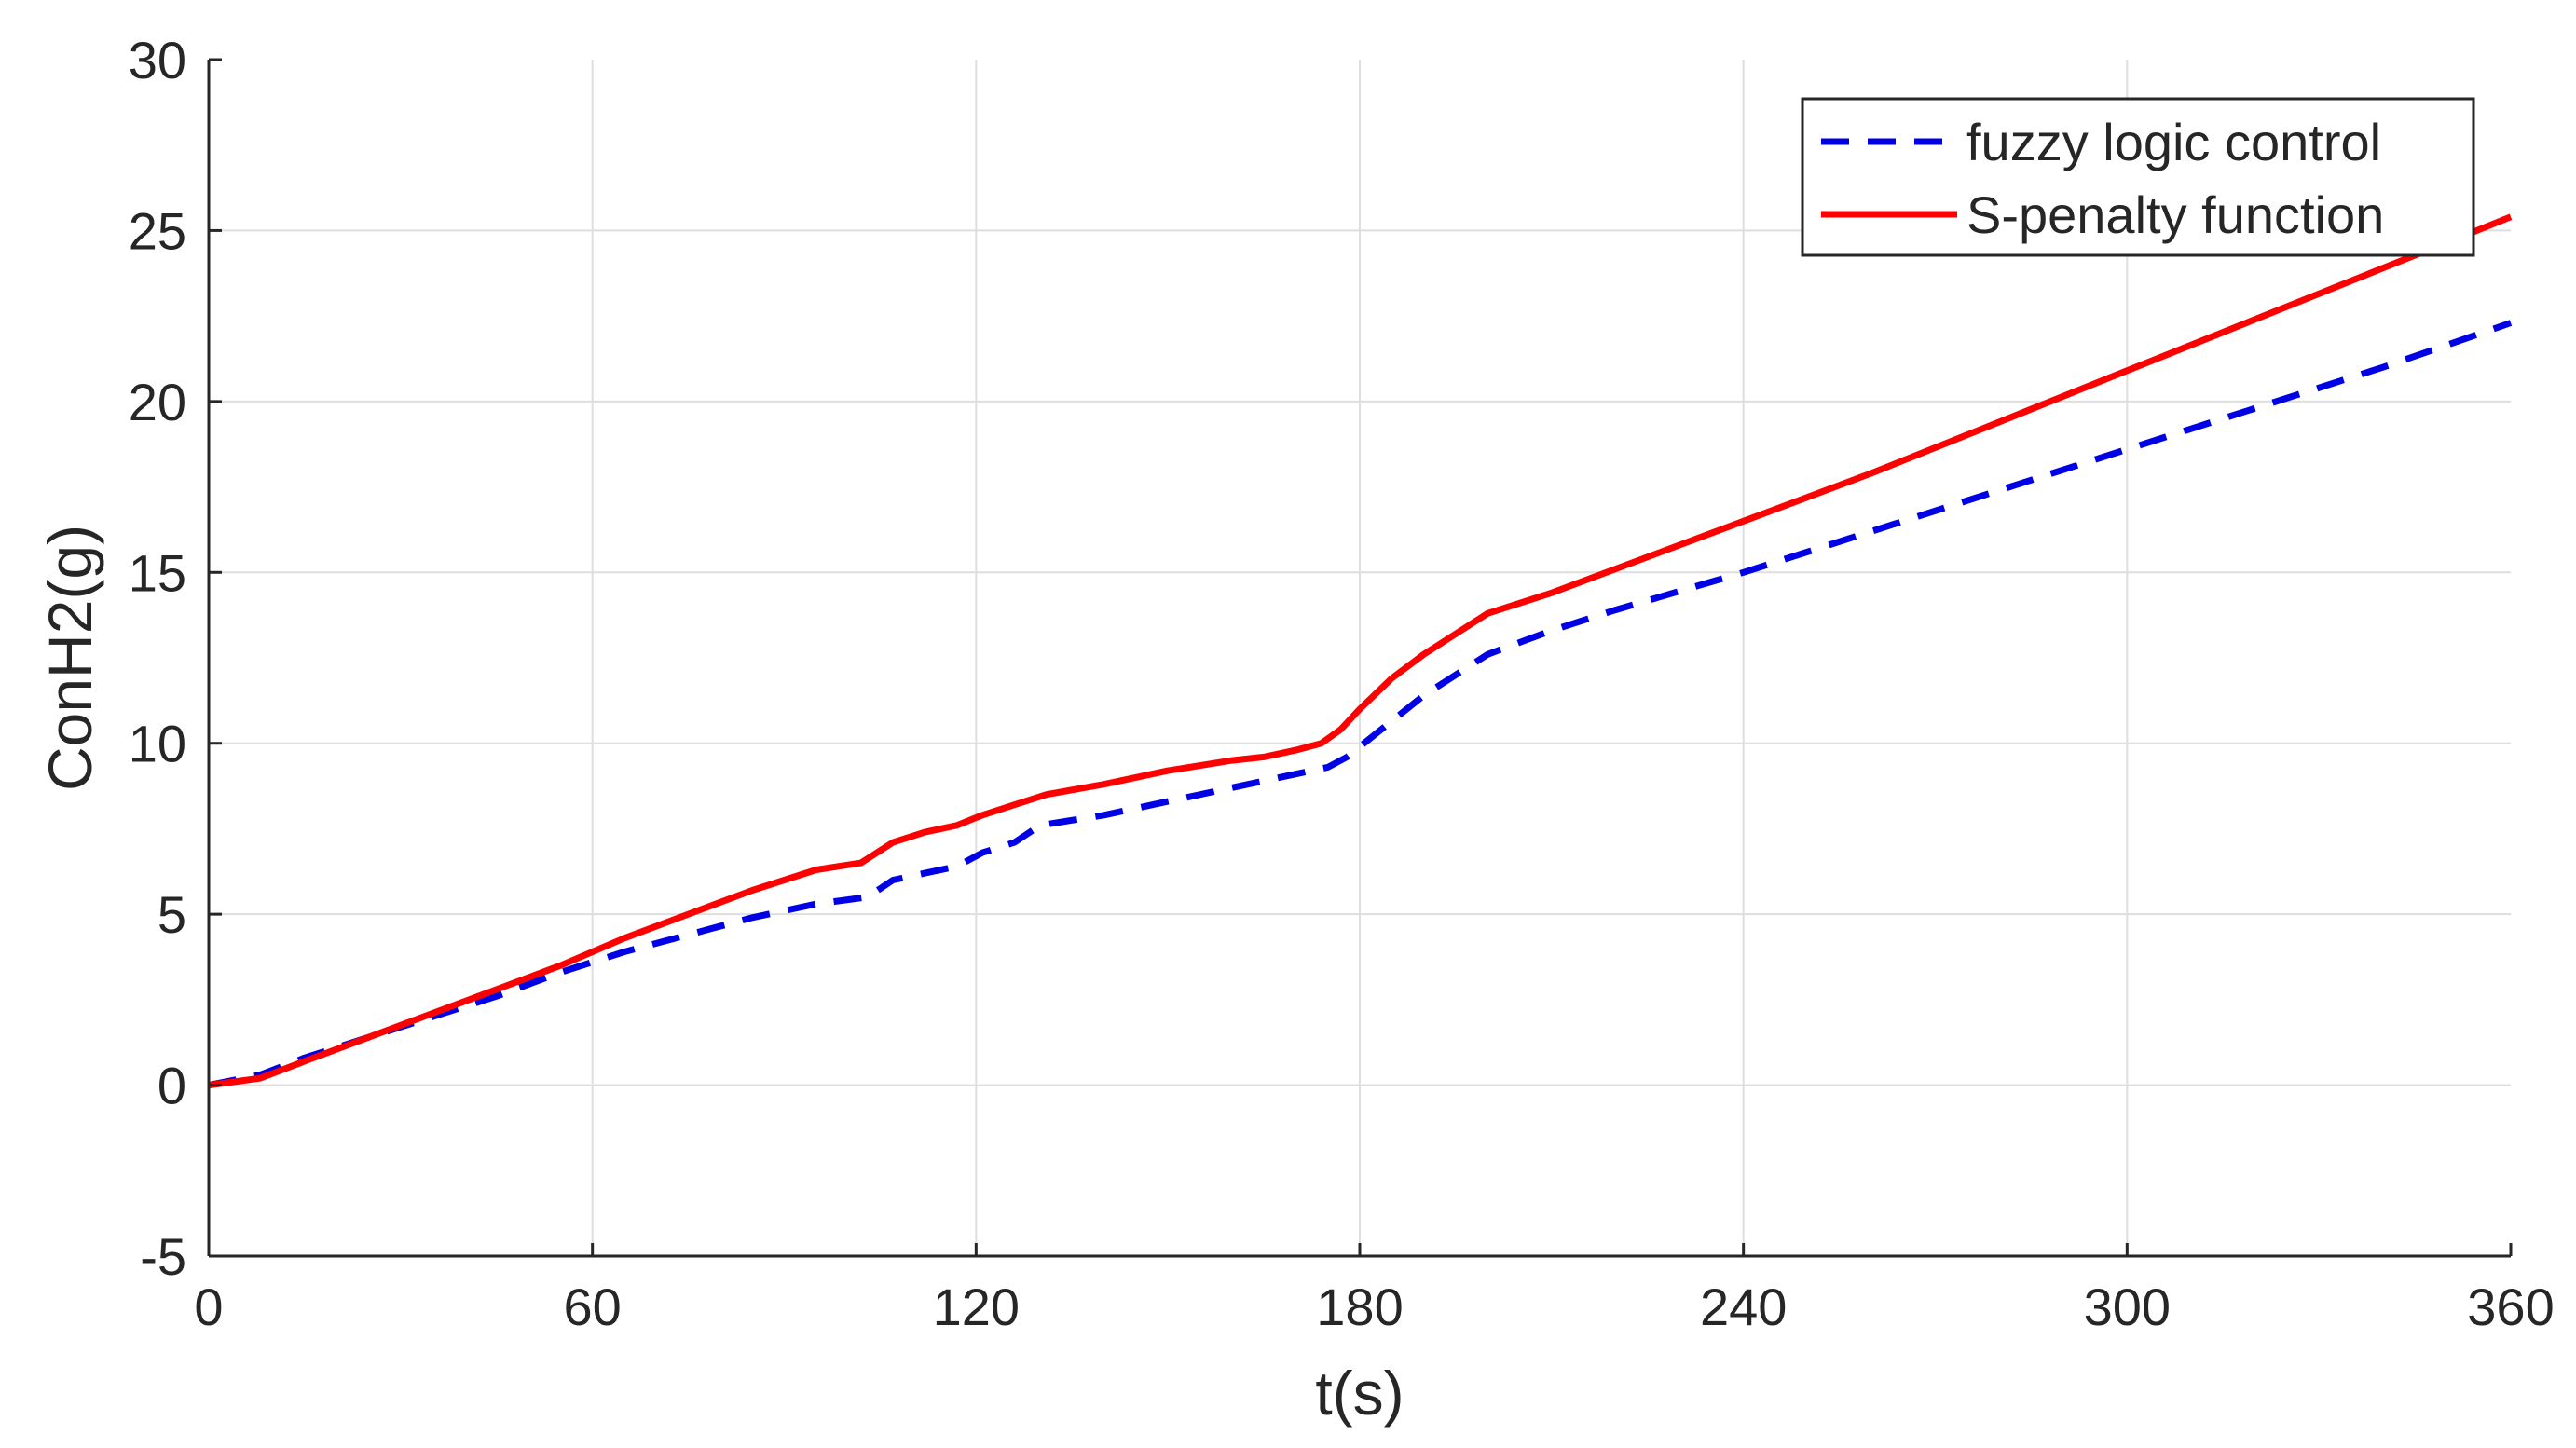 This screenshot has width=2576, height=1448. What do you see at coordinates (69, 658) in the screenshot?
I see `y-axis-label: ConH2(g)` at bounding box center [69, 658].